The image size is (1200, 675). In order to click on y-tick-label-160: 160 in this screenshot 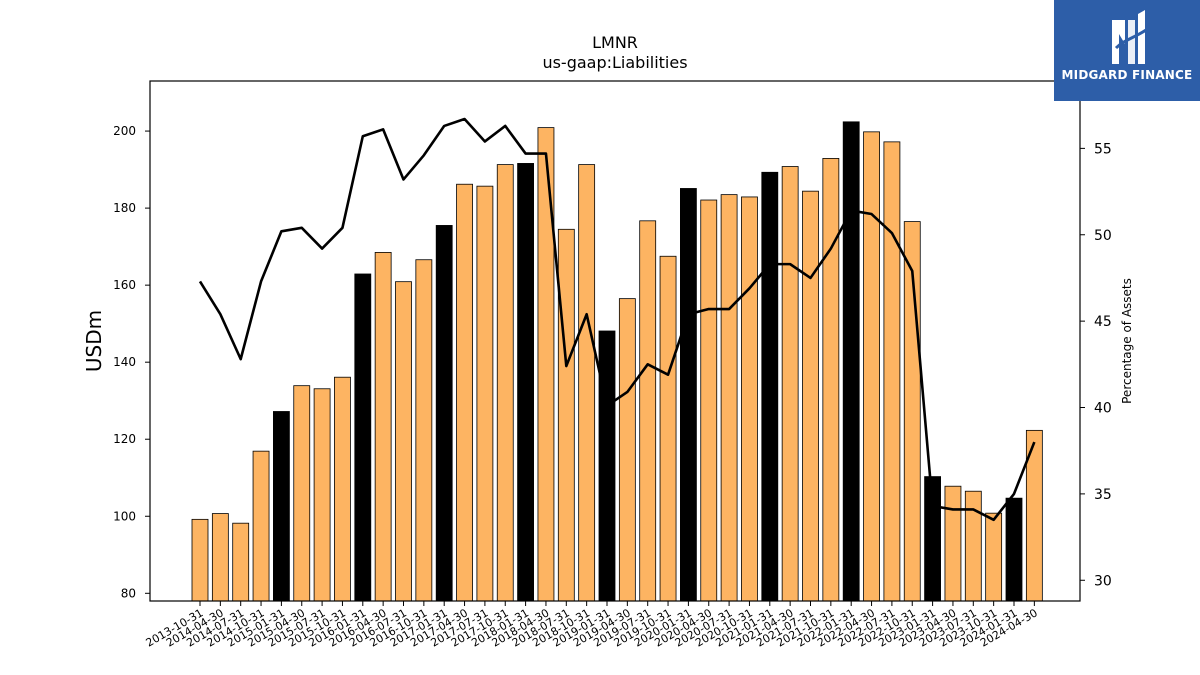, I will do `click(124, 285)`.